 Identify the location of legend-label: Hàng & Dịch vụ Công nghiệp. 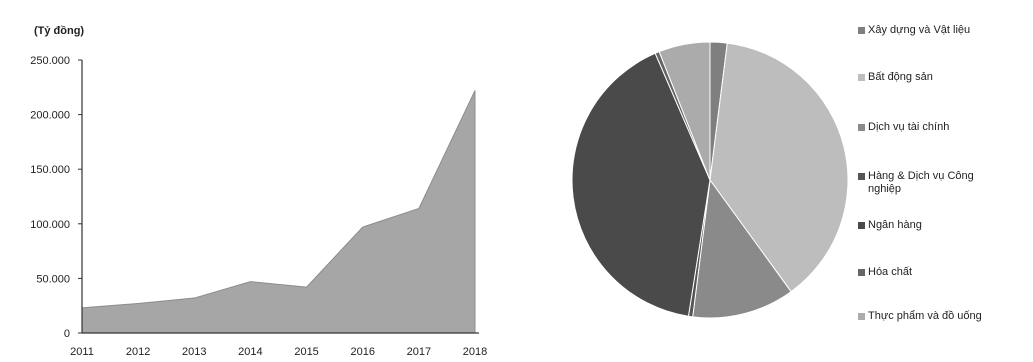
(921, 182).